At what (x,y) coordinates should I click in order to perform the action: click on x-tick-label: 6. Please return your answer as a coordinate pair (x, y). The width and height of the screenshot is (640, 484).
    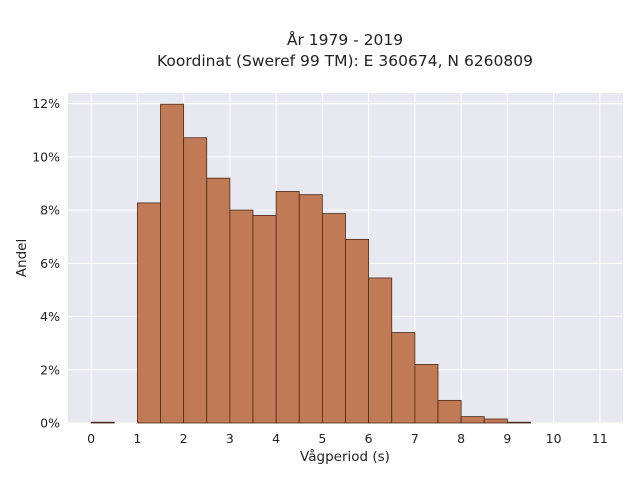
    Looking at the image, I should click on (369, 438).